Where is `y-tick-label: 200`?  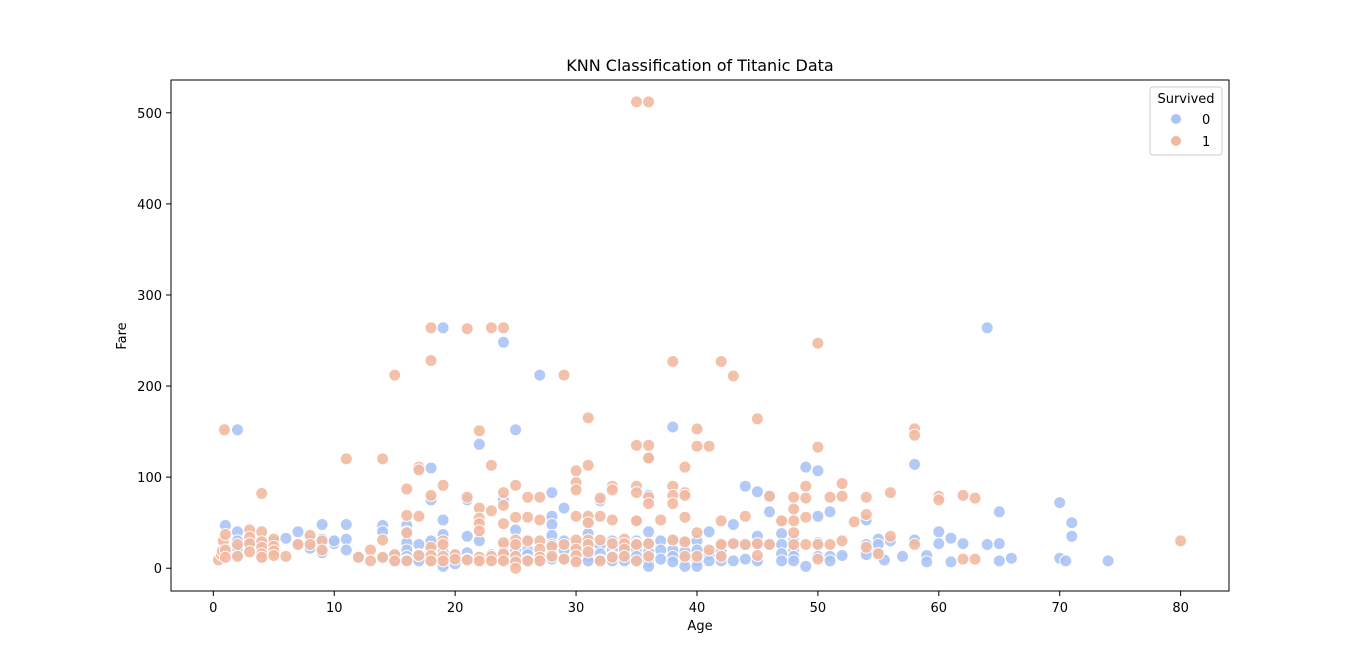
y-tick-label: 200 is located at coordinates (149, 387).